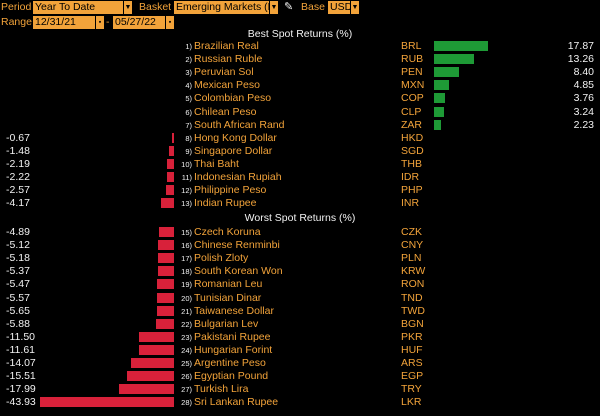 The image size is (600, 416). I want to click on currency-name: Taiwanese Dollar, so click(234, 310).